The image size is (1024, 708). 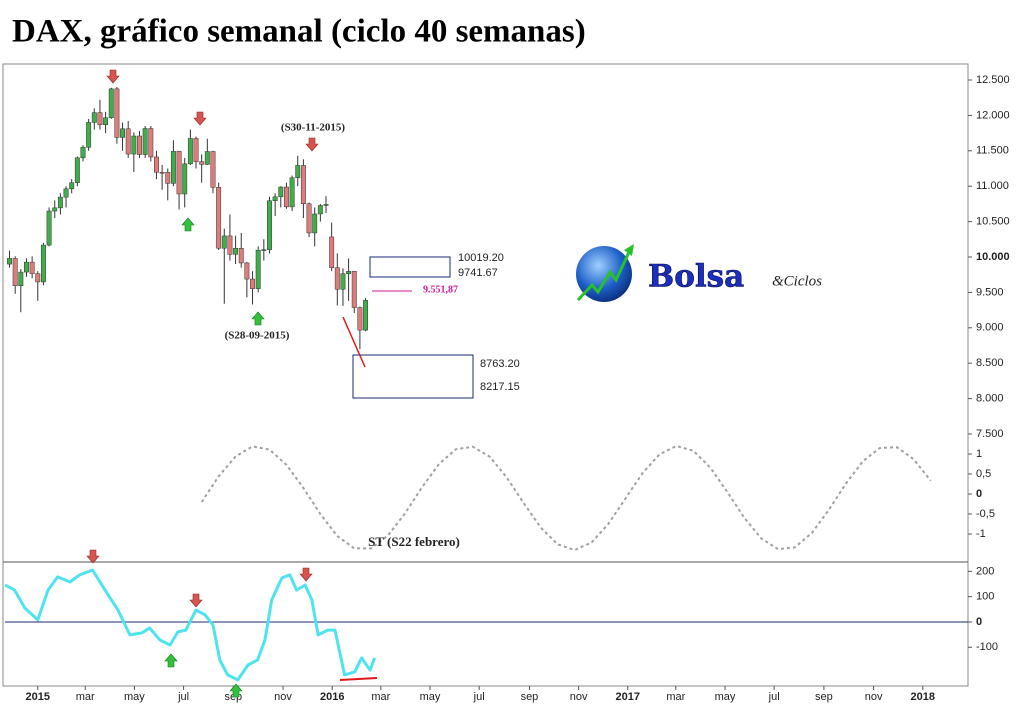 I want to click on y-tick-label: 1, so click(x=979, y=454).